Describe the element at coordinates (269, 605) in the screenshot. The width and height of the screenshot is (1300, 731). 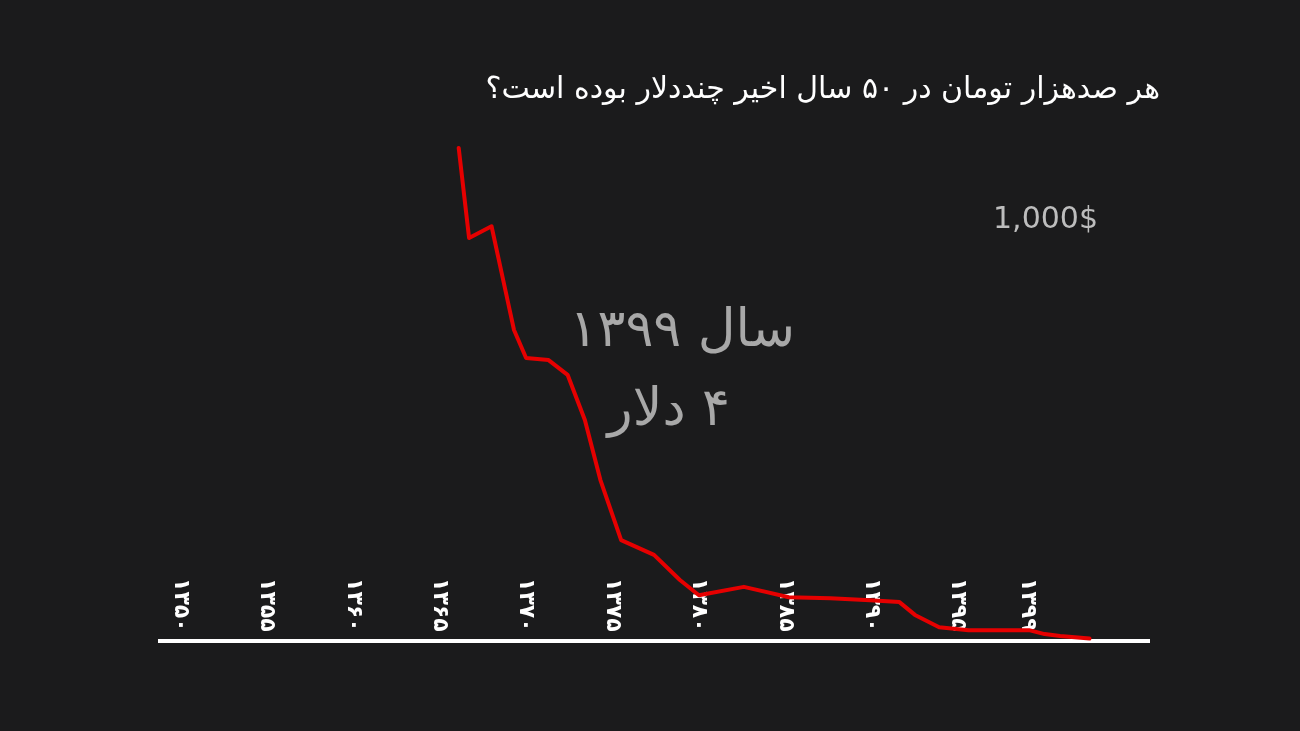
I see `x-tick-label: ۱۳۵۵` at that location.